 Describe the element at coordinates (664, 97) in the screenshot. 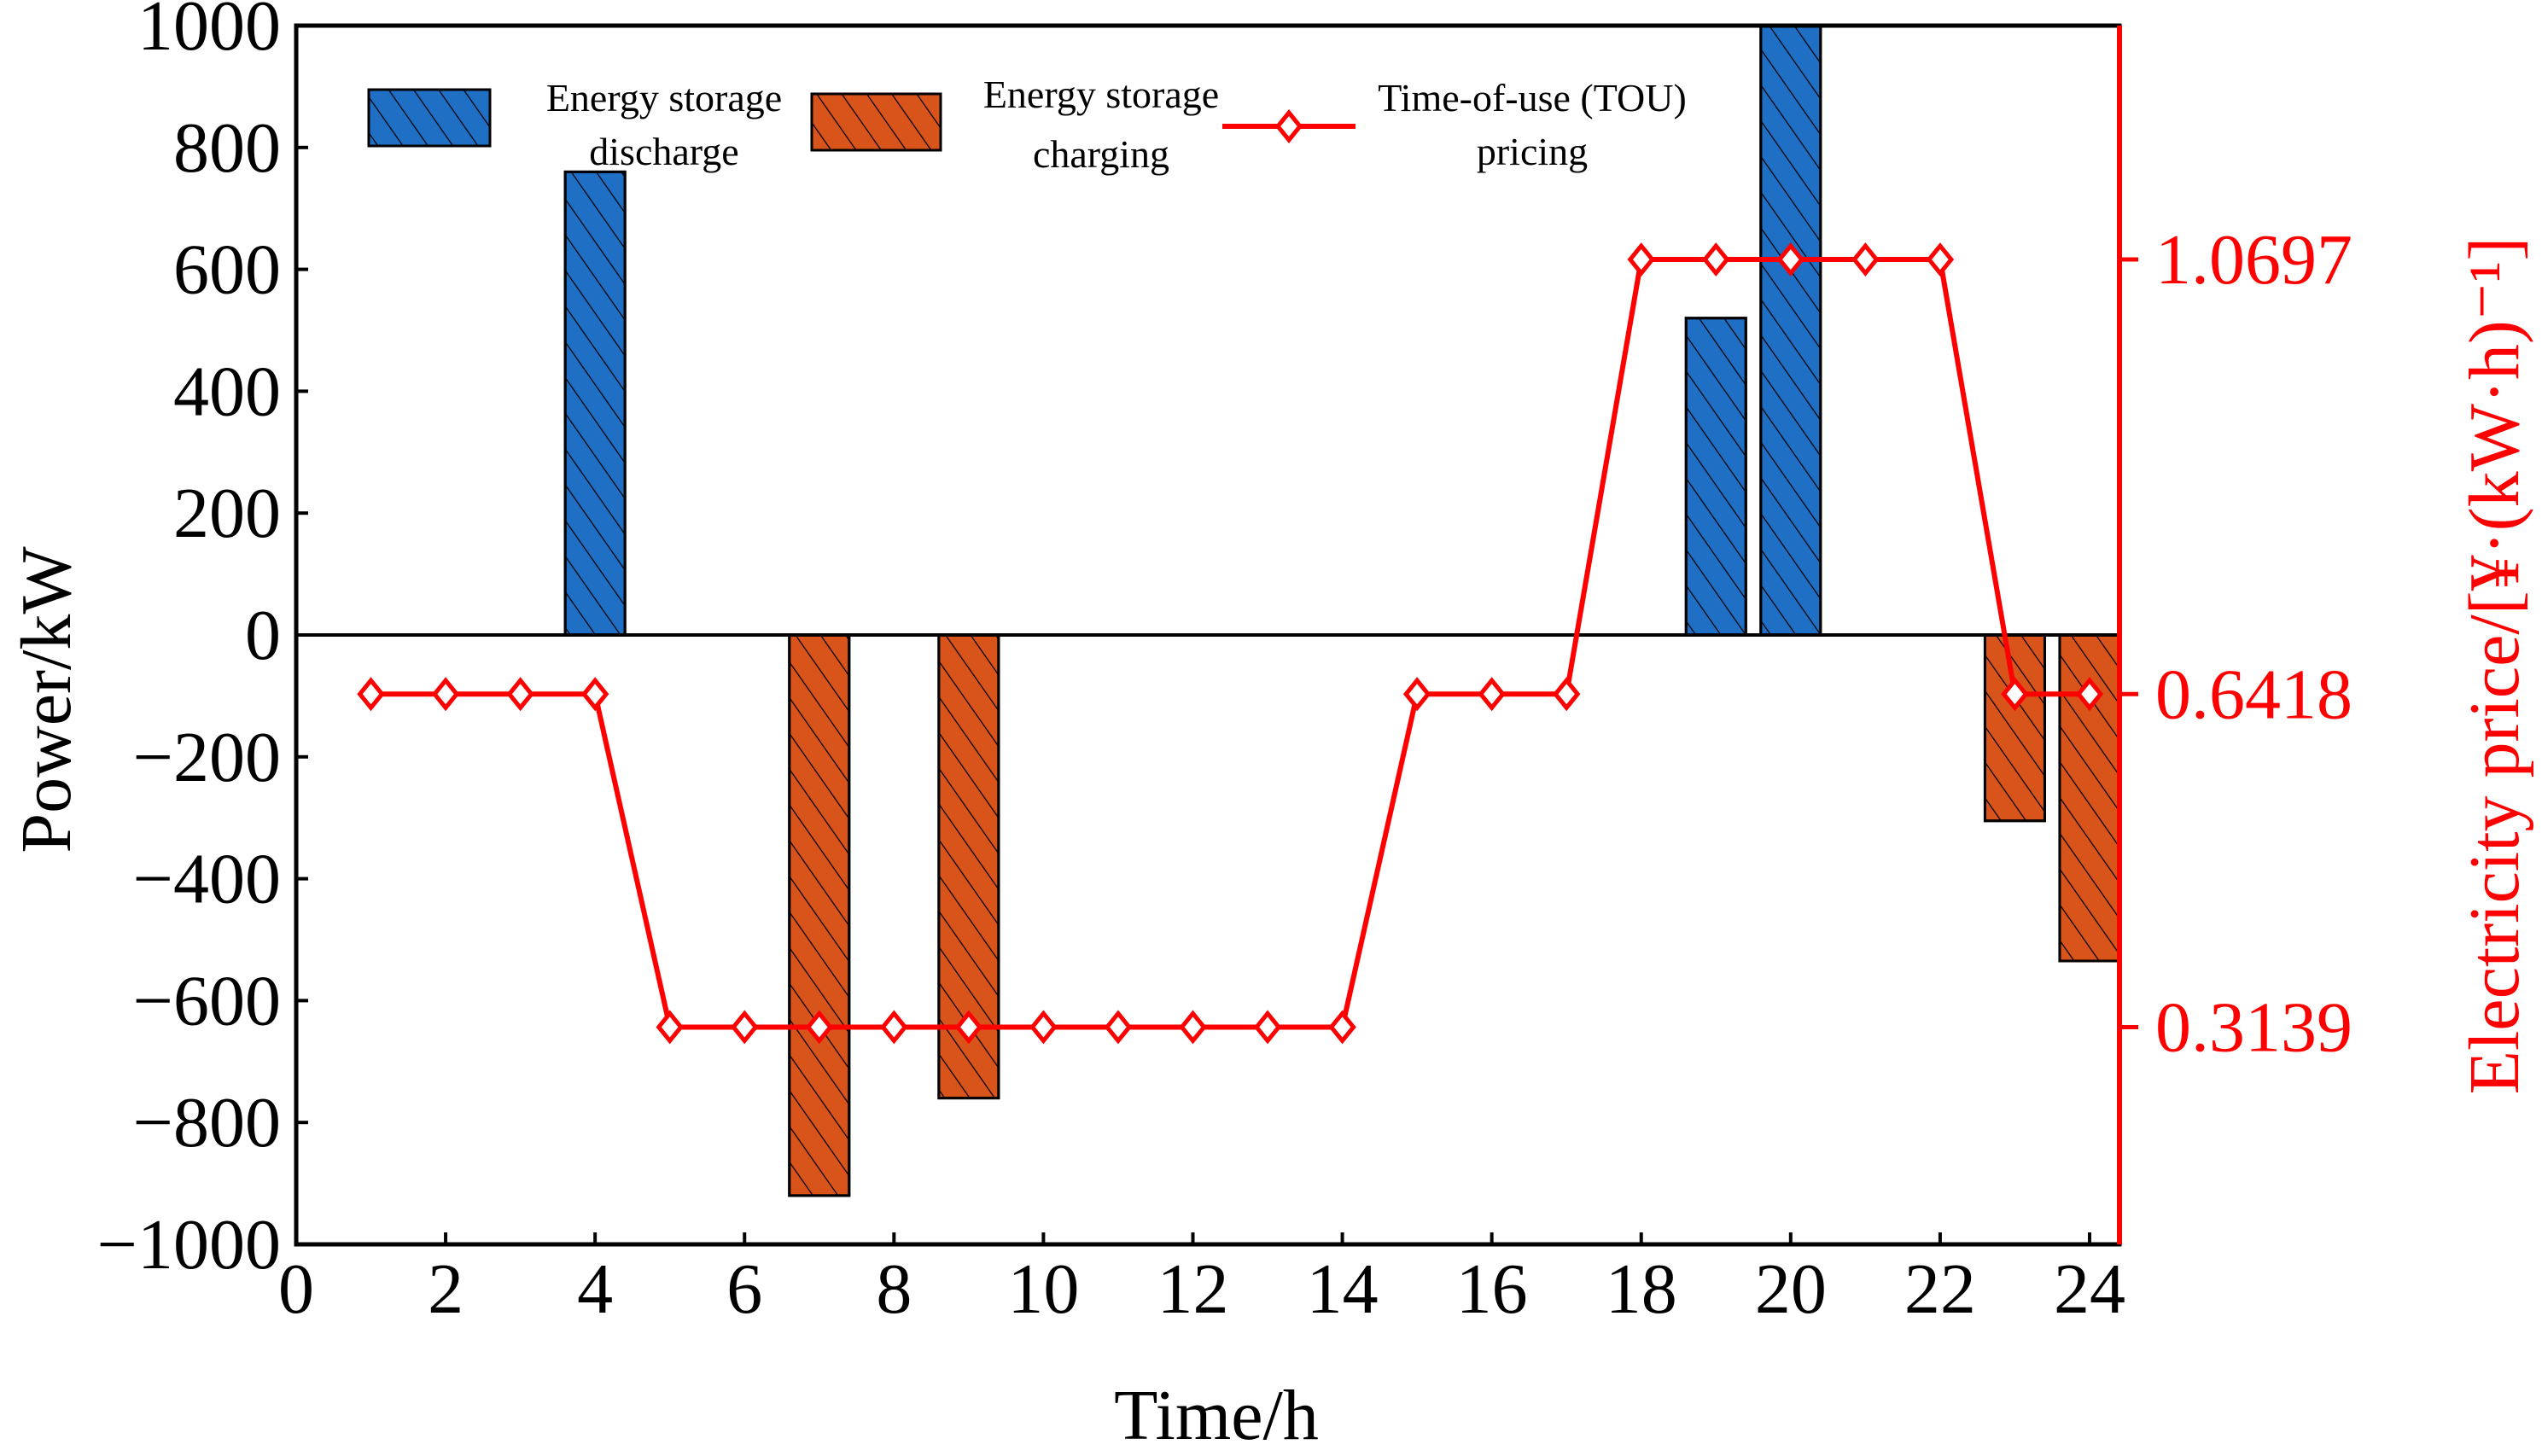

I see `legend-label-discharge-line1: Energy storage` at that location.